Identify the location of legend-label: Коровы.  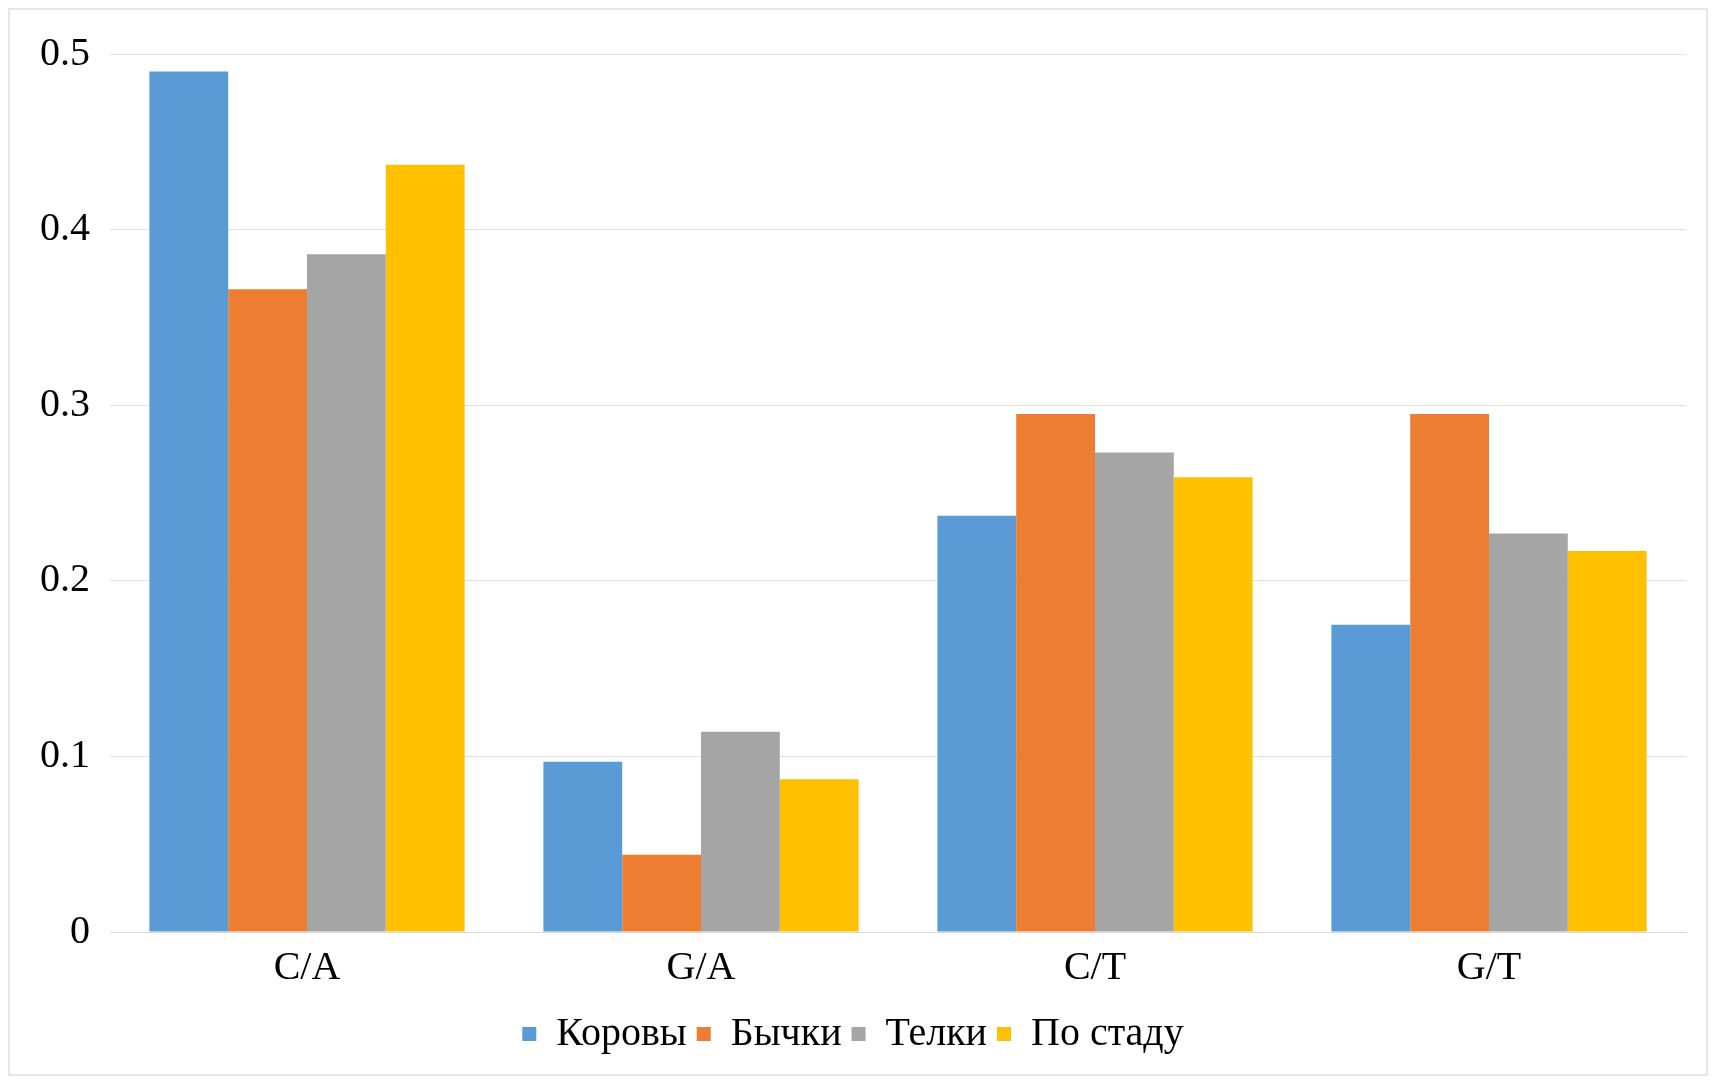
(621, 1031).